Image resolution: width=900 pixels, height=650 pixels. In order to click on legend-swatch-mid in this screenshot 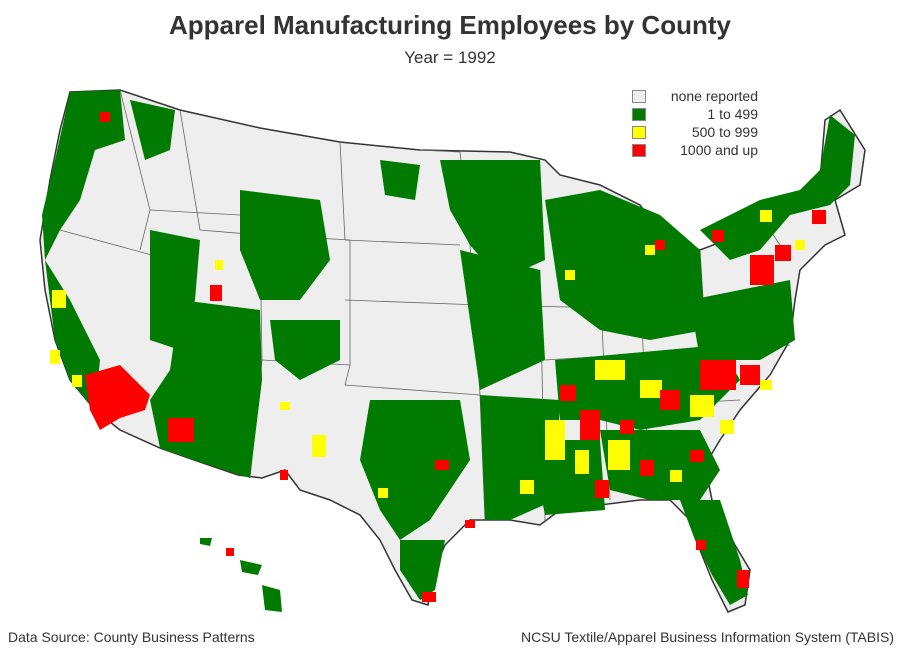, I will do `click(639, 132)`.